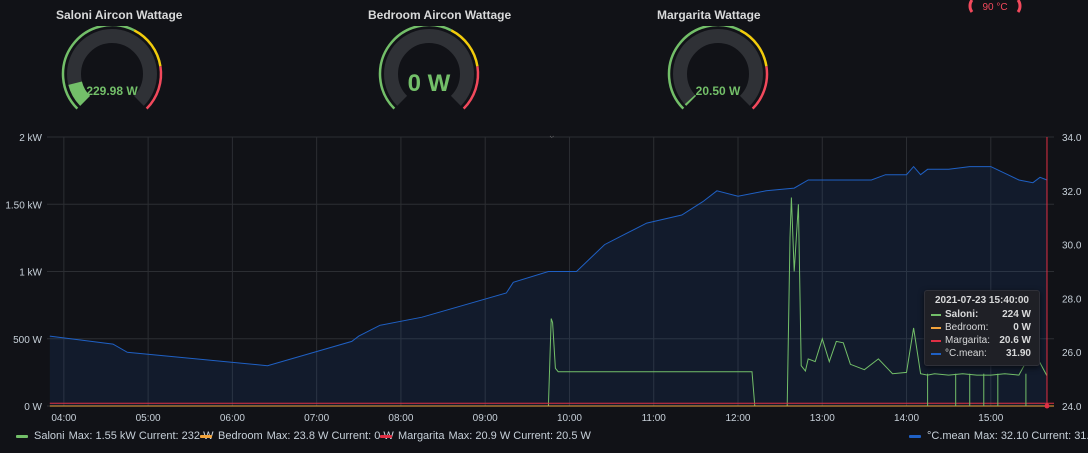 Image resolution: width=1088 pixels, height=453 pixels. Describe the element at coordinates (906, 418) in the screenshot. I see `x-axis-tick: 14:00` at that location.